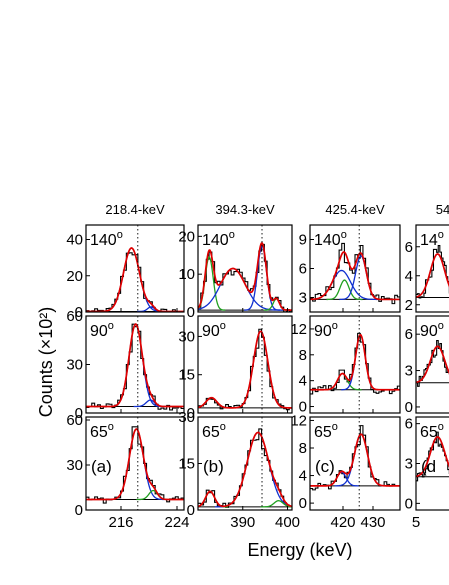 This screenshot has width=449, height=585. Describe the element at coordinates (101, 466) in the screenshot. I see `panel-letter: (a)` at that location.